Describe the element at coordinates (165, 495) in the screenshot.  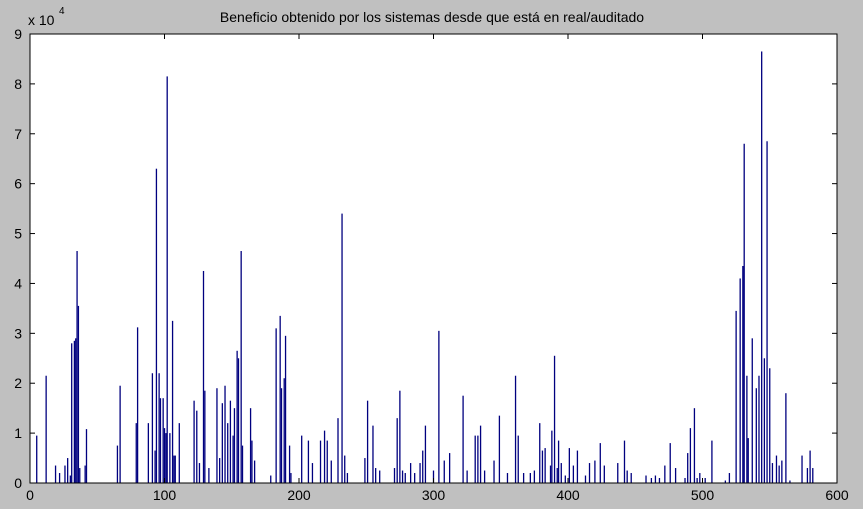
I see `x-tick-label: 100` at that location.